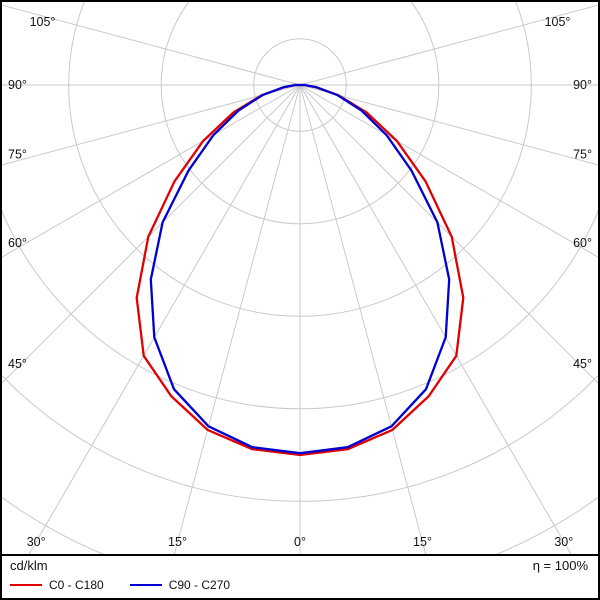 This screenshot has height=600, width=600. I want to click on legend-item-c0: C0 - C180, so click(57, 585).